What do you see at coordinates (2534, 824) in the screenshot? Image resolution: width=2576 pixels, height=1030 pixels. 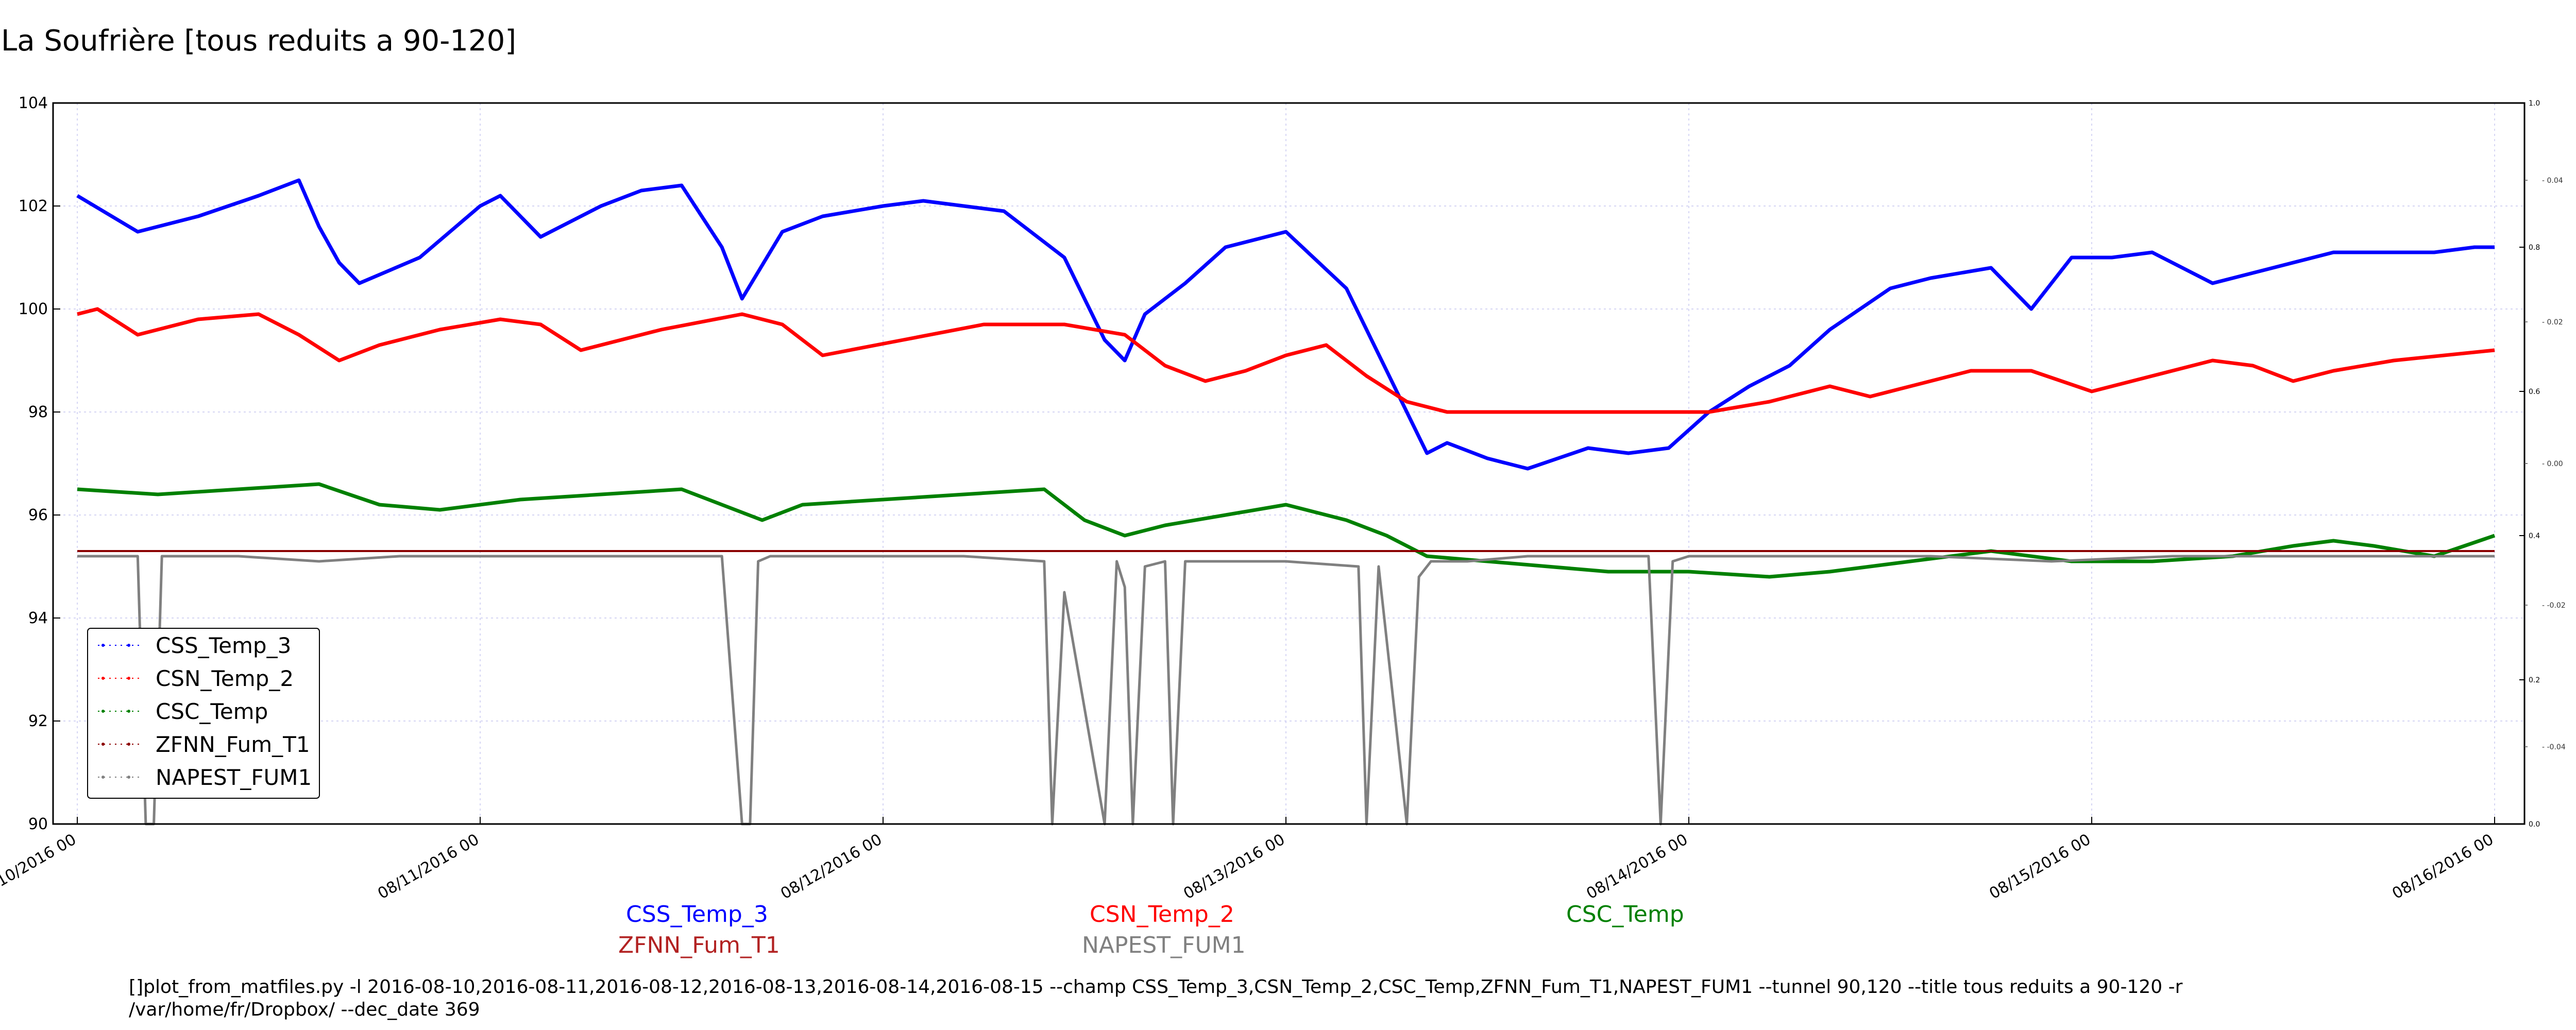 I see `right-tick-label: 0.0` at bounding box center [2534, 824].